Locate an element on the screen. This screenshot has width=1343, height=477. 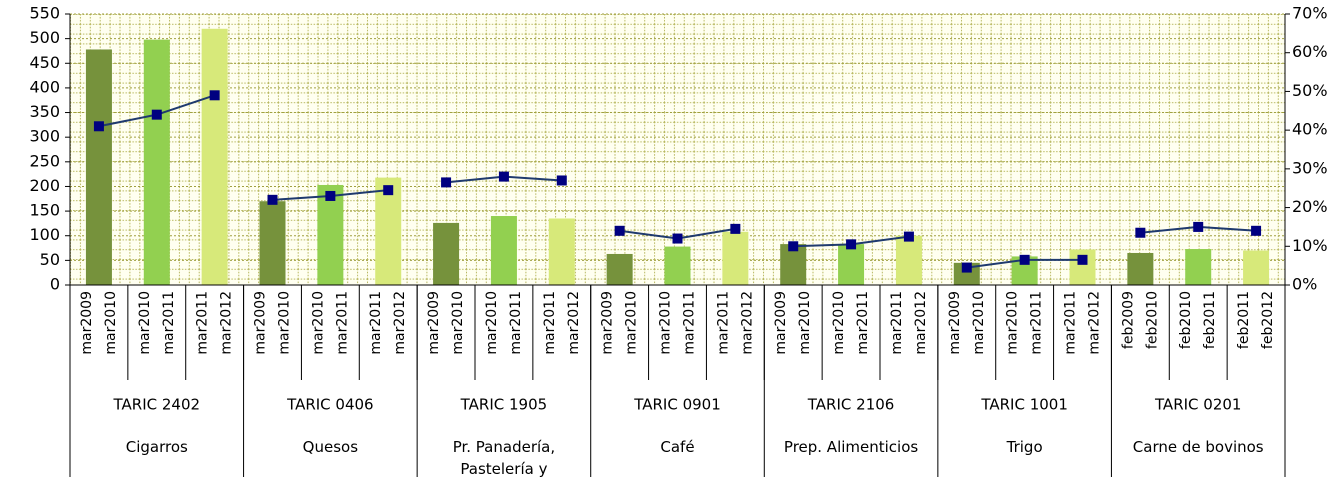
y-tick-label: 350 is located at coordinates (44, 111).